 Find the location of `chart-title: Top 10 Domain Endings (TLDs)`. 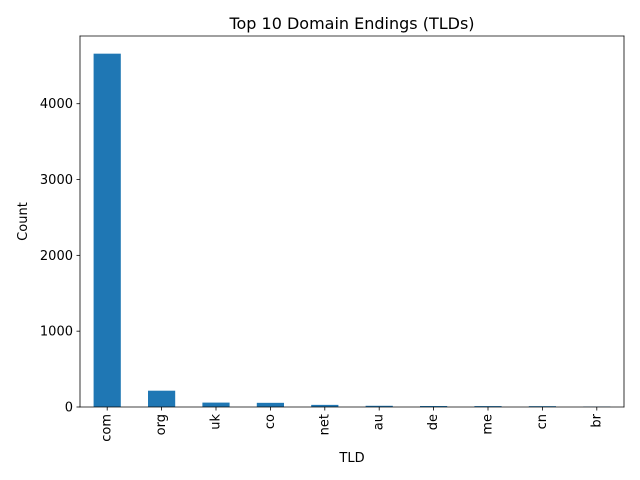

chart-title: Top 10 Domain Endings (TLDs) is located at coordinates (351, 23).